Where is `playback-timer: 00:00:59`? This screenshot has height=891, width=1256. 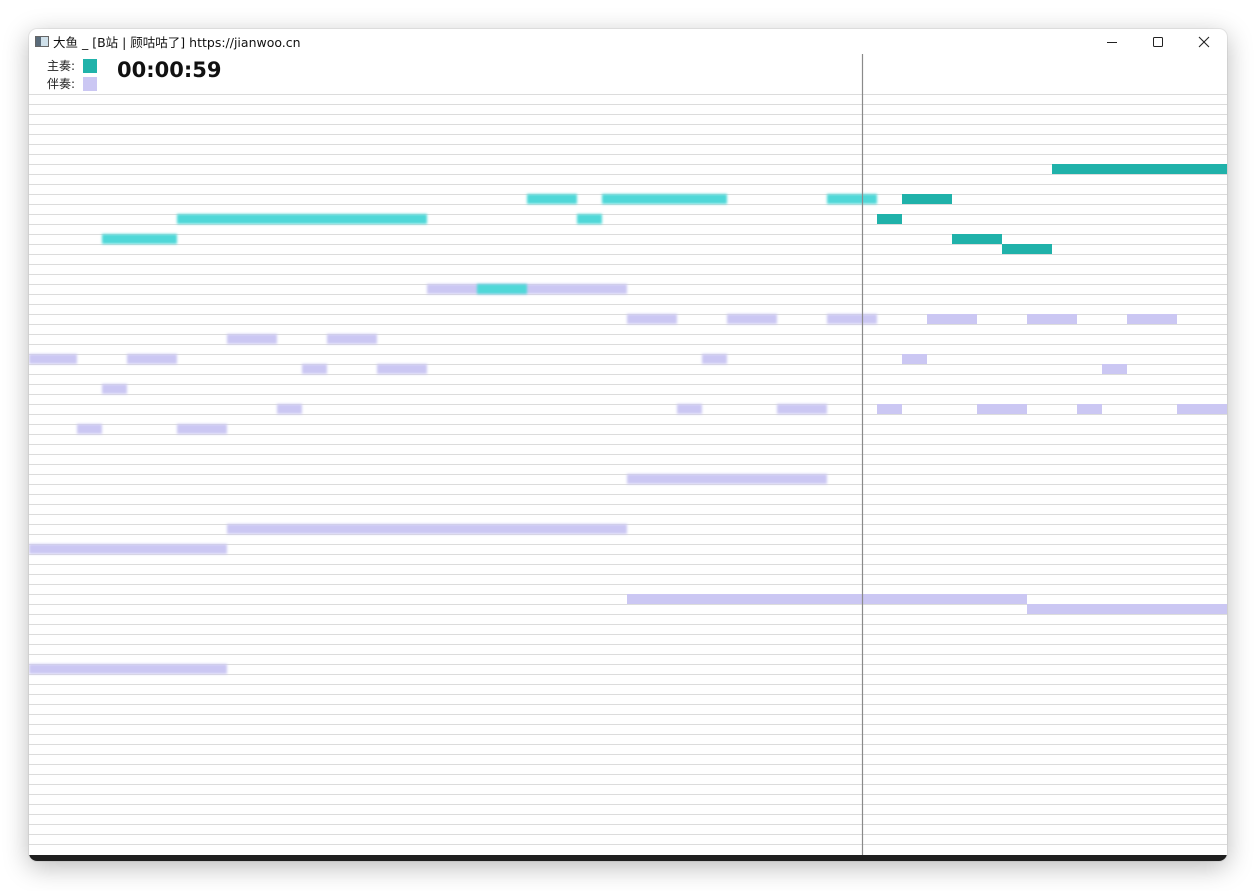
playback-timer: 00:00:59 is located at coordinates (169, 70).